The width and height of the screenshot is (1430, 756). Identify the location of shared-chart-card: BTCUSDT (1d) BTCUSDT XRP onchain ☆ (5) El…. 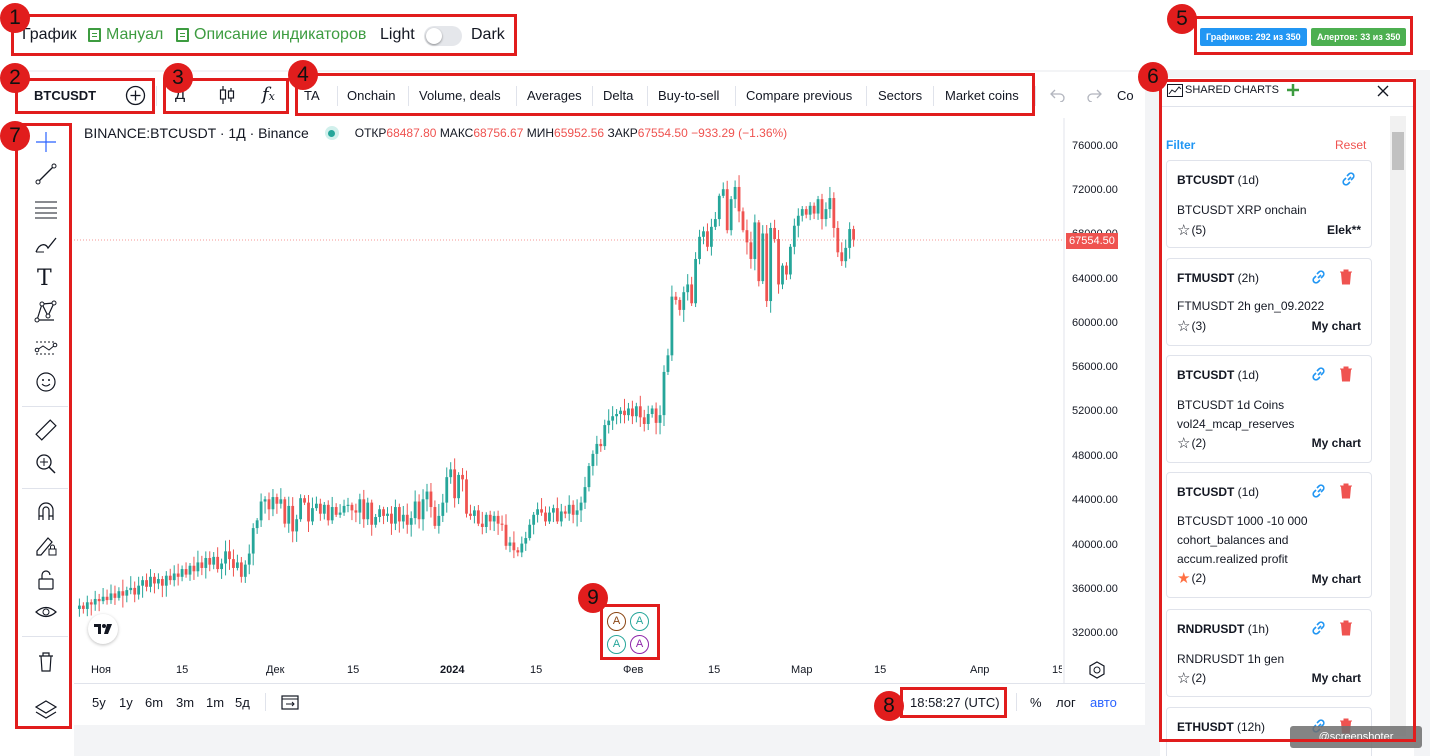
(1269, 204).